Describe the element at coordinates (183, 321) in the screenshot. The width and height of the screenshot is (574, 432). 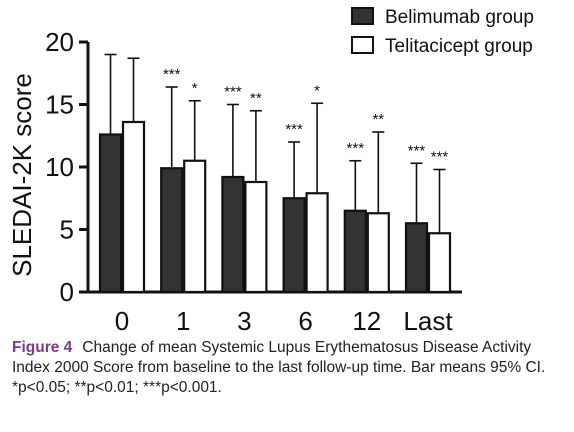
I see `x-tick-label: 1` at that location.